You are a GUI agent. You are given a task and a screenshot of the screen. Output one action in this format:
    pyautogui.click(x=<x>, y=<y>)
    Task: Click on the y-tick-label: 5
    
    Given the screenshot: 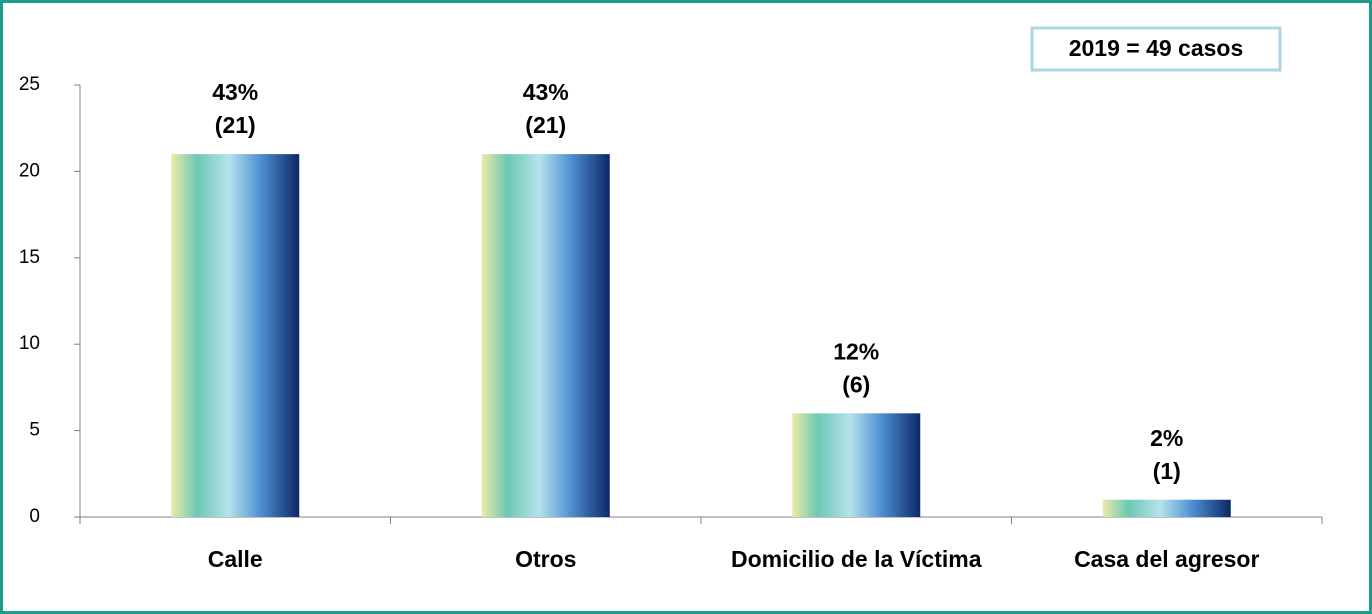 What is the action you would take?
    pyautogui.click(x=34, y=430)
    